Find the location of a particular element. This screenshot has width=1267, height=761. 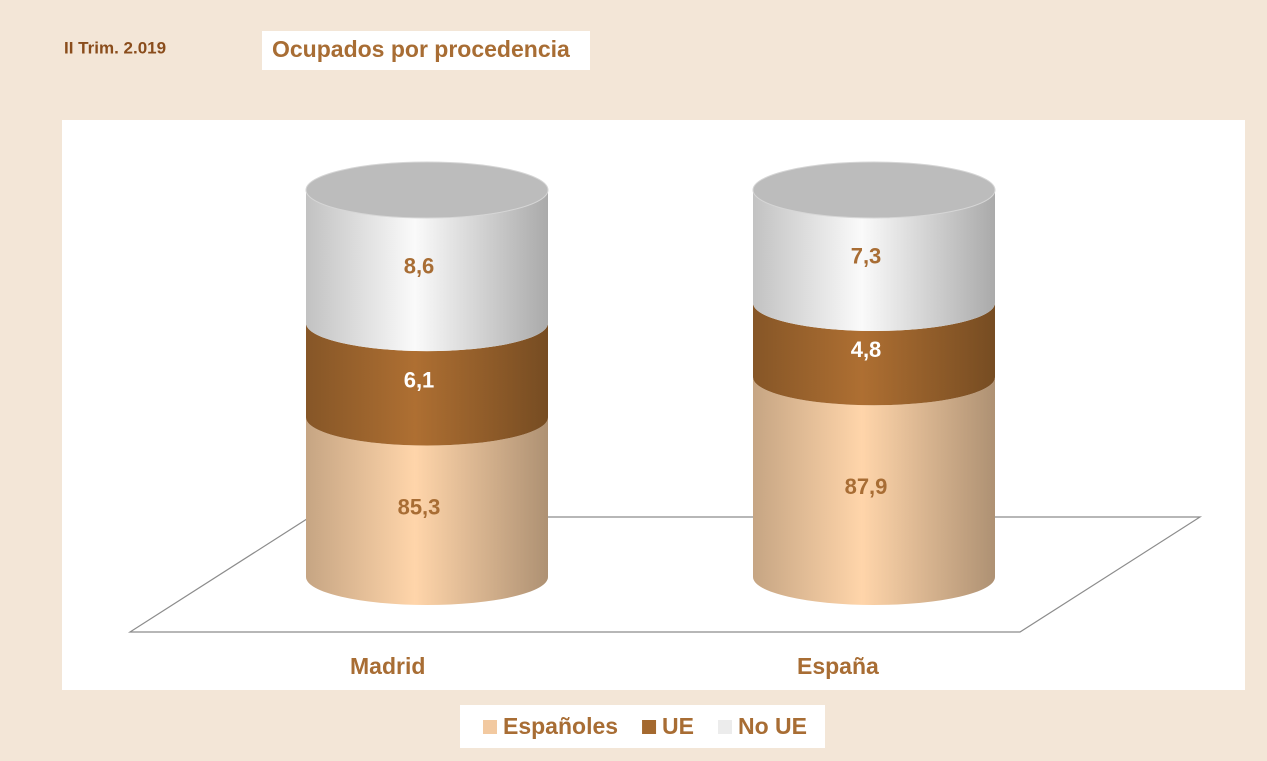

chart-title: Ocupados por procedencia is located at coordinates (421, 49).